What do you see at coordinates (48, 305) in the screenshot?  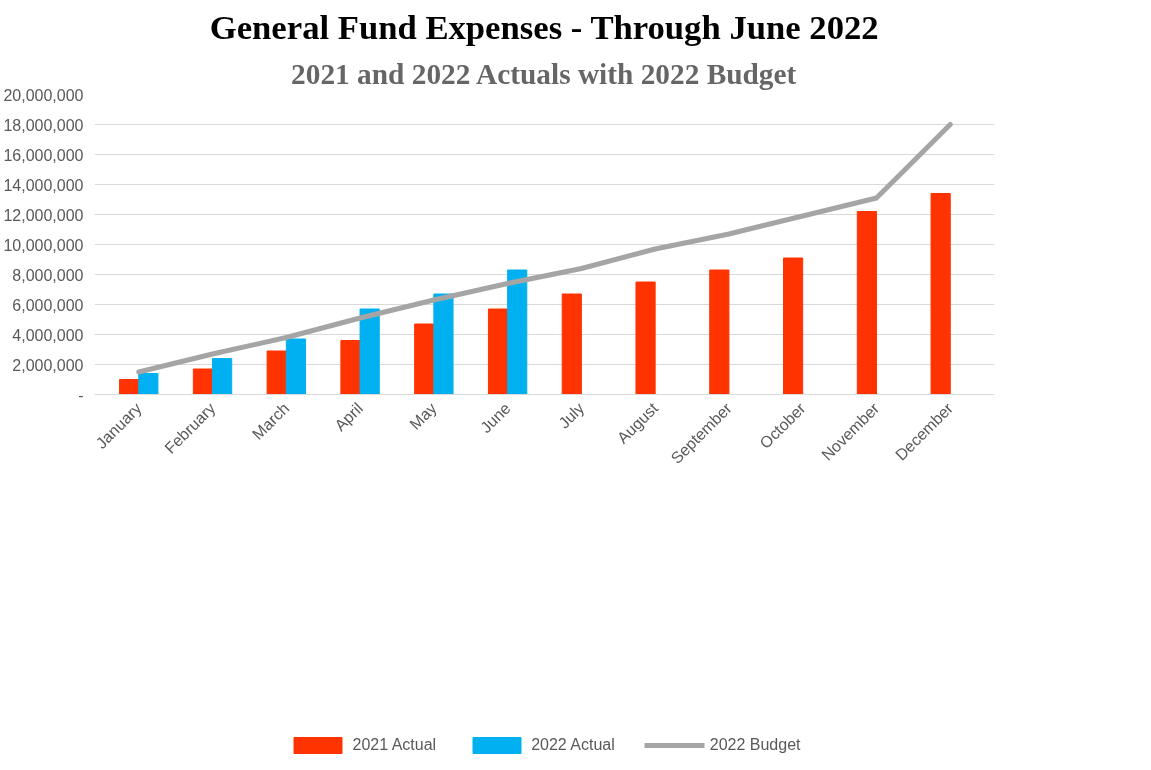 I see `y-tick-label: 6,000,000` at bounding box center [48, 305].